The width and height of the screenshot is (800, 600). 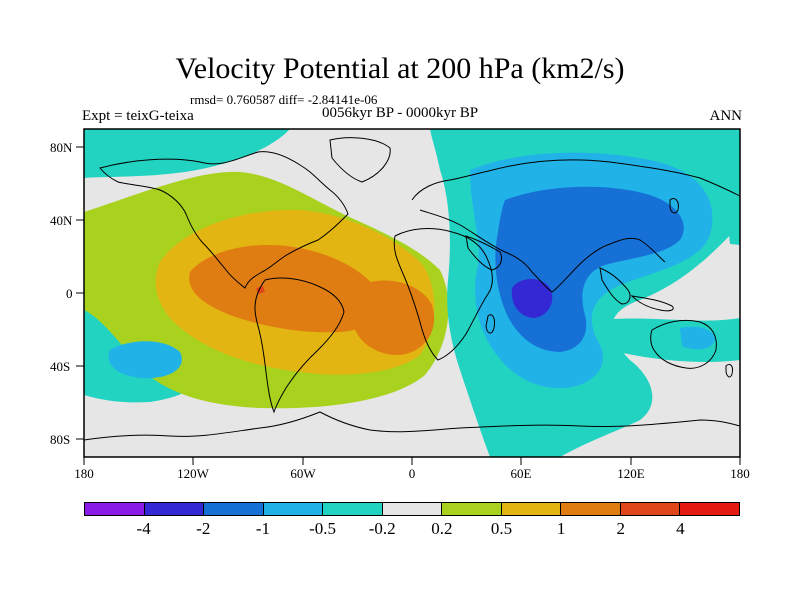 What do you see at coordinates (575, 226) in the screenshot?
I see `coastline-eurasia` at bounding box center [575, 226].